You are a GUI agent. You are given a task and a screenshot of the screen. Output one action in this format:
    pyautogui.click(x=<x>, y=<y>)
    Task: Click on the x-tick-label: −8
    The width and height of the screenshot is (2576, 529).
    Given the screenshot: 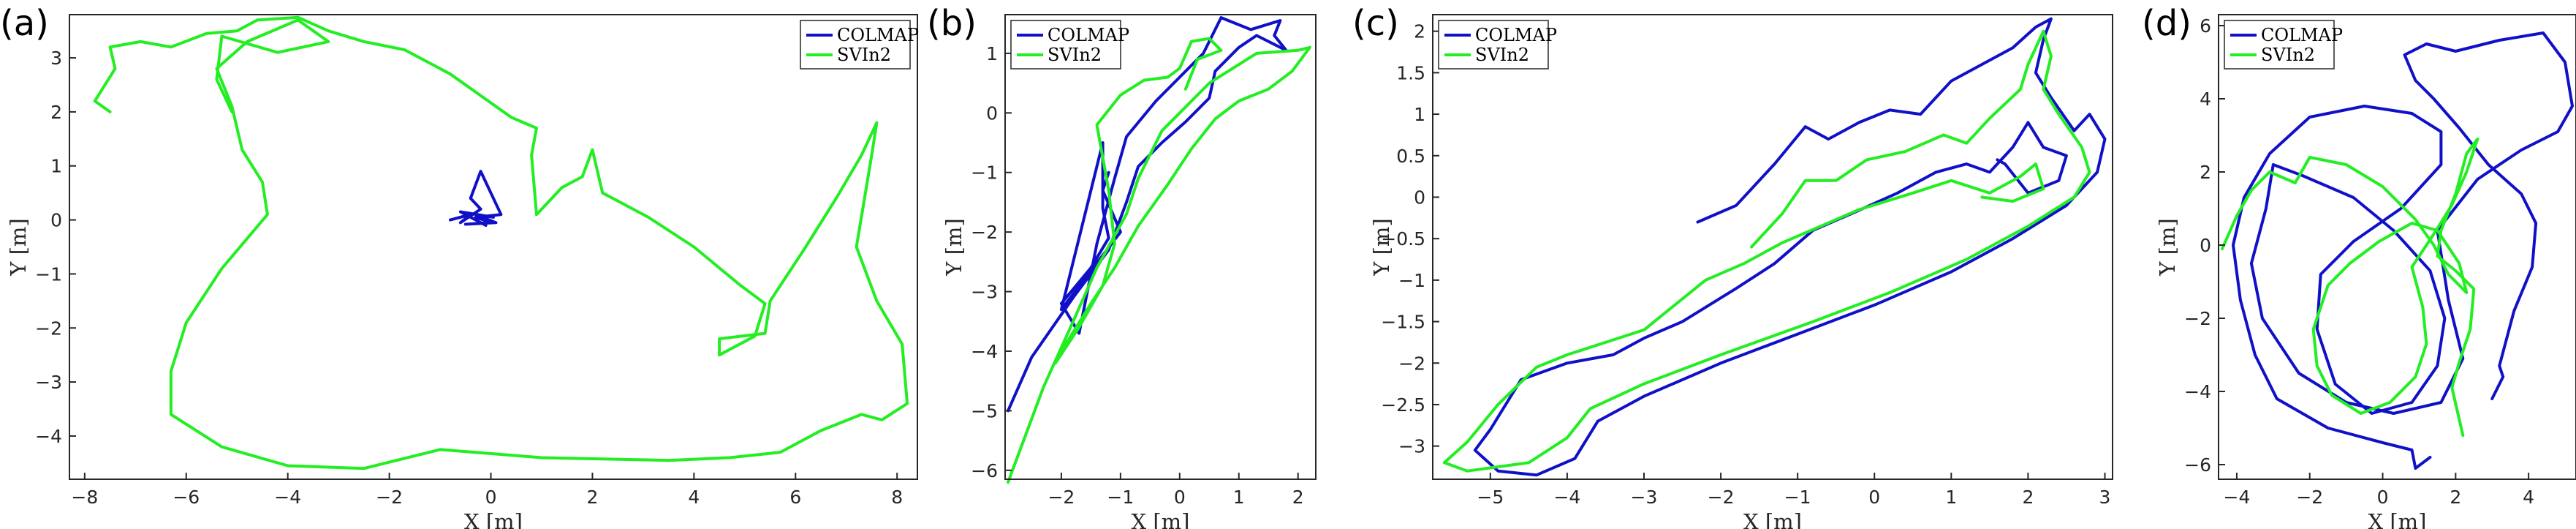 What is the action you would take?
    pyautogui.click(x=84, y=497)
    